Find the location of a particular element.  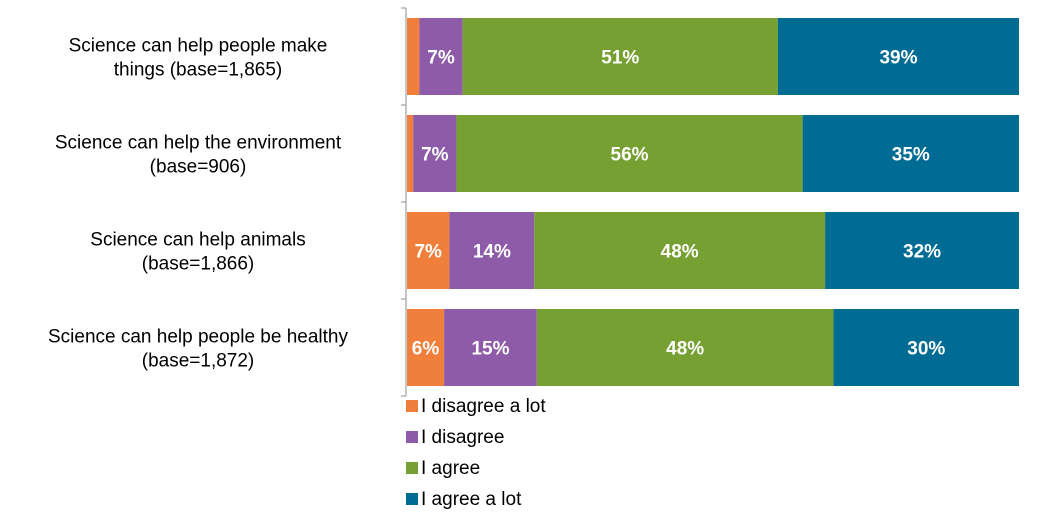

data-label: 35% is located at coordinates (911, 155).